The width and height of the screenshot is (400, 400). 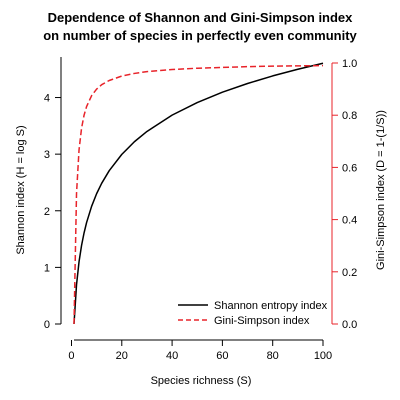 I want to click on y-left-ticks: 0 1 2 3 4, so click(x=52, y=212).